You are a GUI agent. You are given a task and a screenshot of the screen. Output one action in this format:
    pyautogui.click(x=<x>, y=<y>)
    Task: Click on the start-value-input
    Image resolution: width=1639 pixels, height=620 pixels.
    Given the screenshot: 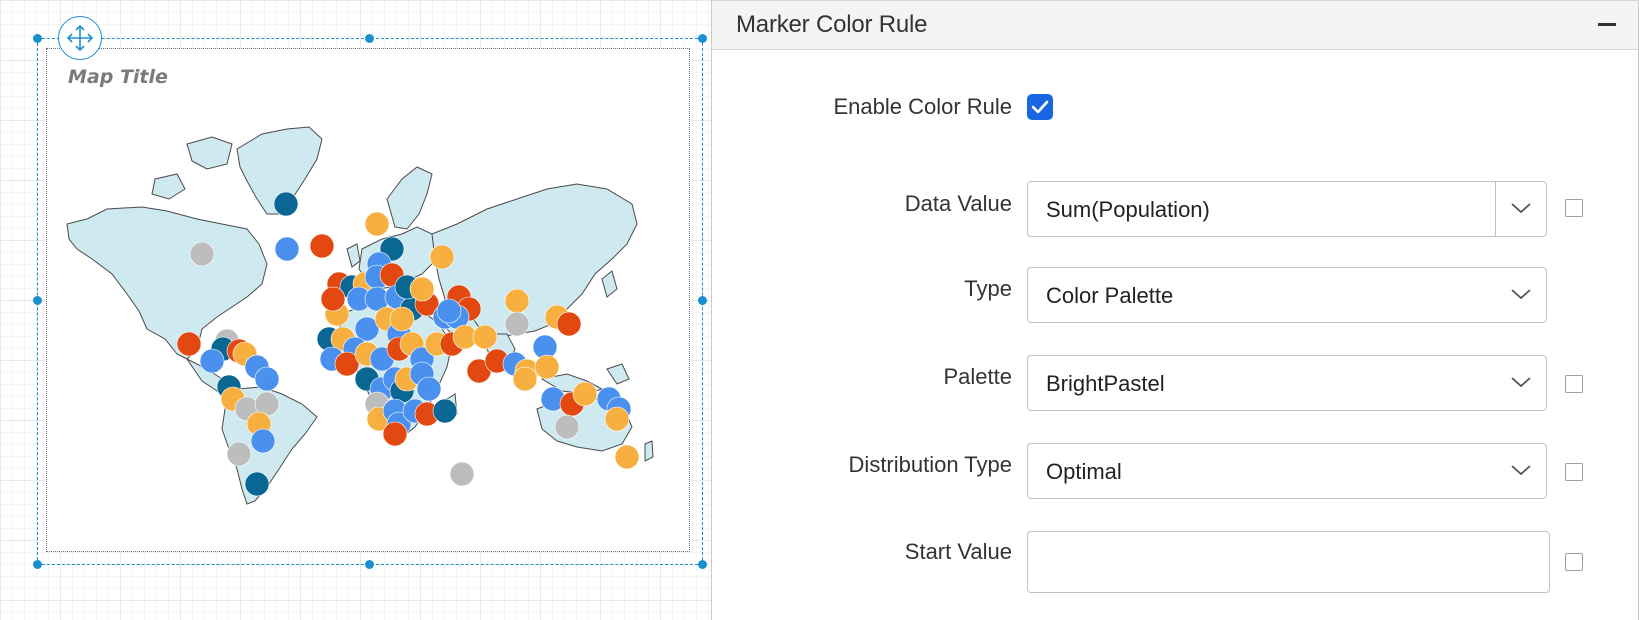 What is the action you would take?
    pyautogui.click(x=1288, y=562)
    